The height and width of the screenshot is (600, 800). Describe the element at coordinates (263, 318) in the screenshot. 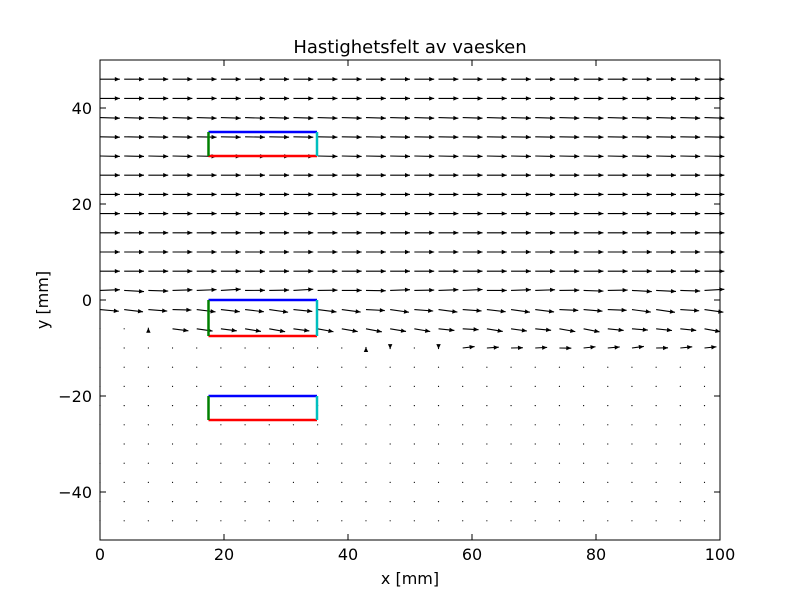

I see `region-rectangle` at that location.